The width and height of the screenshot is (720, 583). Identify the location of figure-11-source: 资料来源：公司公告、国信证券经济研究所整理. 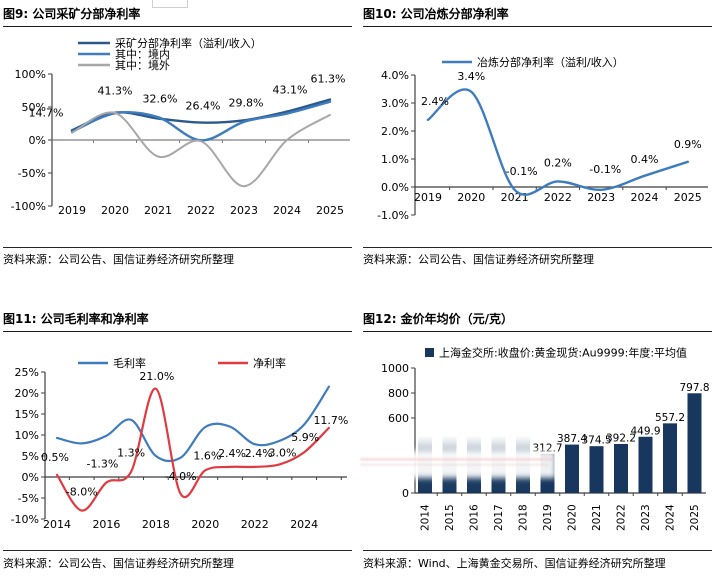
(118, 563).